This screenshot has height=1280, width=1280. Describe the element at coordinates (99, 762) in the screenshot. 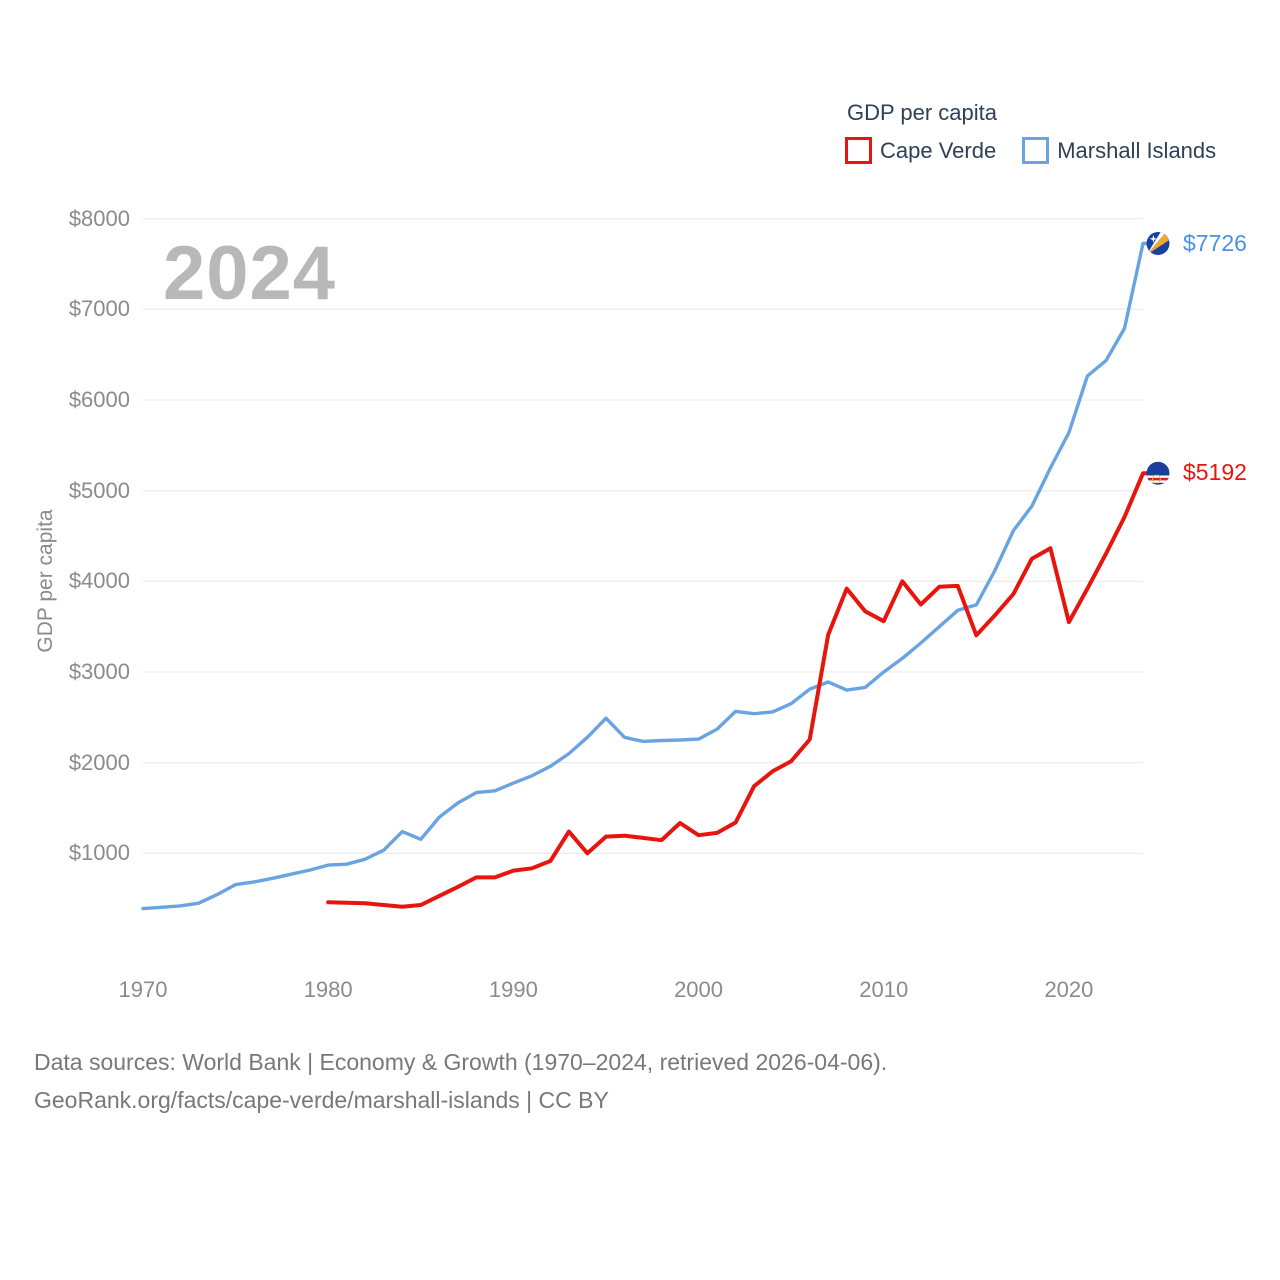

I see `y-tick-2000: $2000` at that location.